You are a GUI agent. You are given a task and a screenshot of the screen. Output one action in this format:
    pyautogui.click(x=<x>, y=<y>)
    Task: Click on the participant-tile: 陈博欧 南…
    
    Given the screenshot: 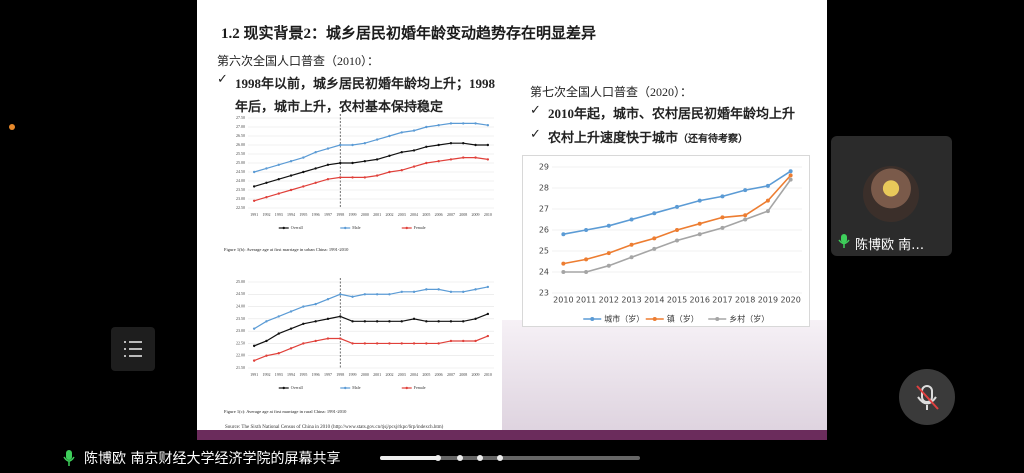 What is the action you would take?
    pyautogui.click(x=891, y=196)
    